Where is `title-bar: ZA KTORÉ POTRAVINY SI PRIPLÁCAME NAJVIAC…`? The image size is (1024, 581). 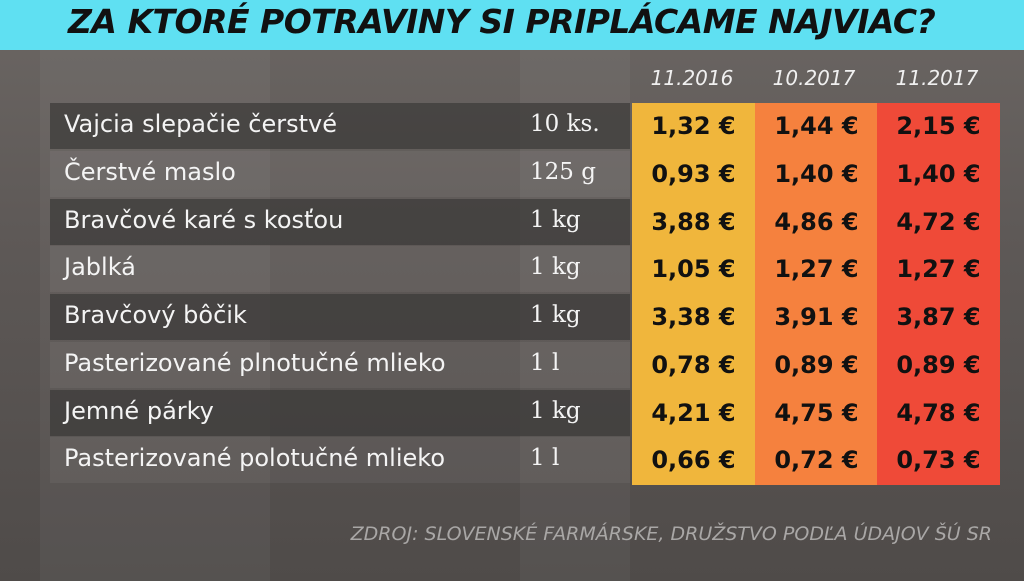 title-bar: ZA KTORÉ POTRAVINY SI PRIPLÁCAME NAJVIAC… is located at coordinates (512, 25).